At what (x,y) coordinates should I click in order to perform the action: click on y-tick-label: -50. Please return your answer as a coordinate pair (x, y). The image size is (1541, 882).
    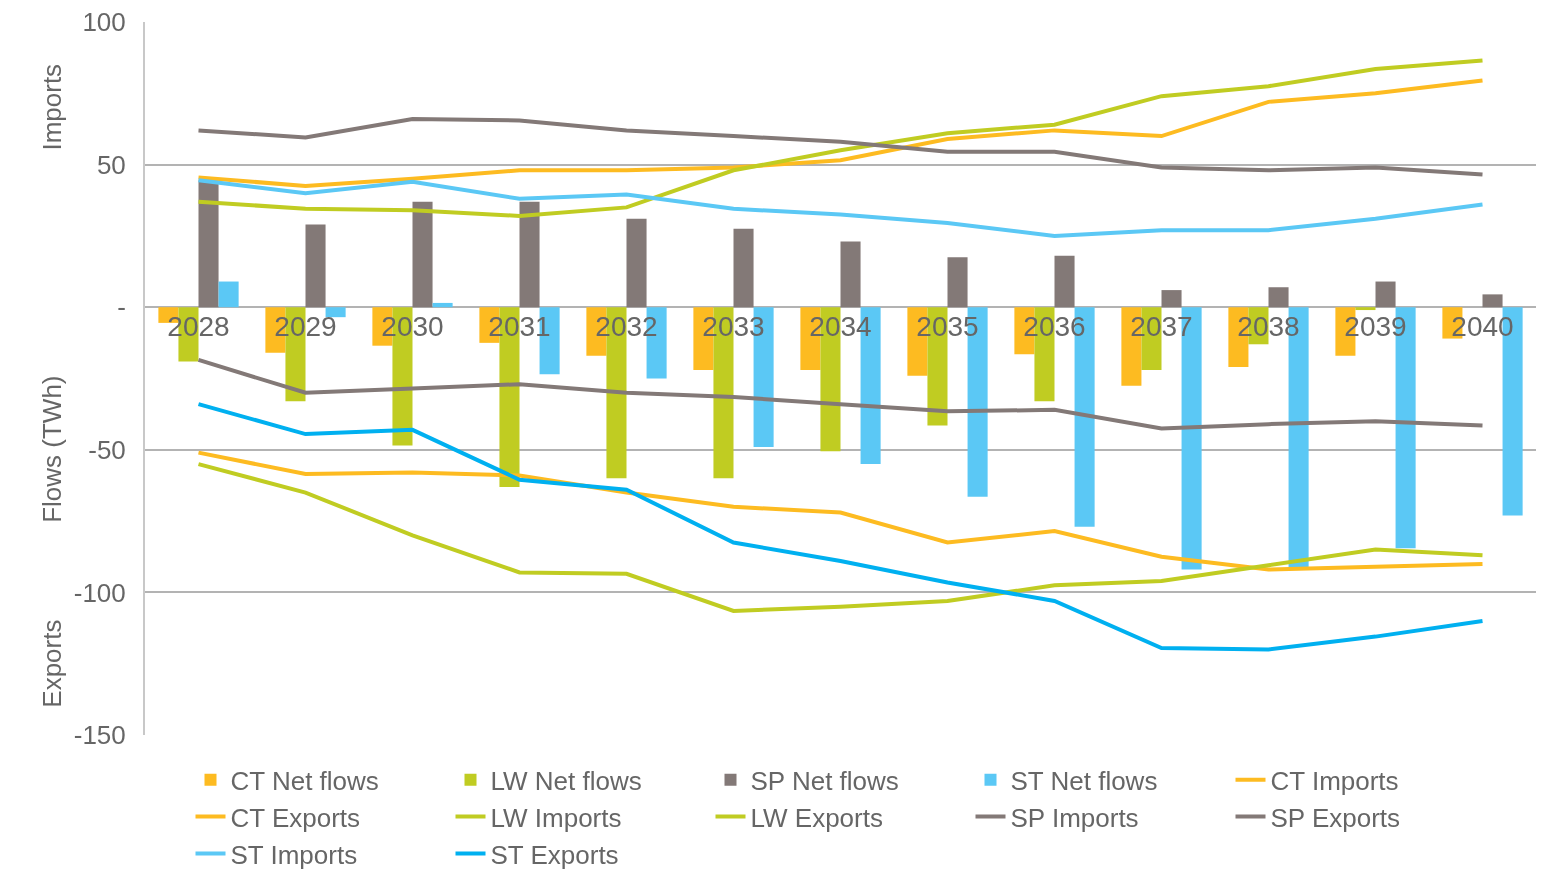
    Looking at the image, I should click on (107, 449).